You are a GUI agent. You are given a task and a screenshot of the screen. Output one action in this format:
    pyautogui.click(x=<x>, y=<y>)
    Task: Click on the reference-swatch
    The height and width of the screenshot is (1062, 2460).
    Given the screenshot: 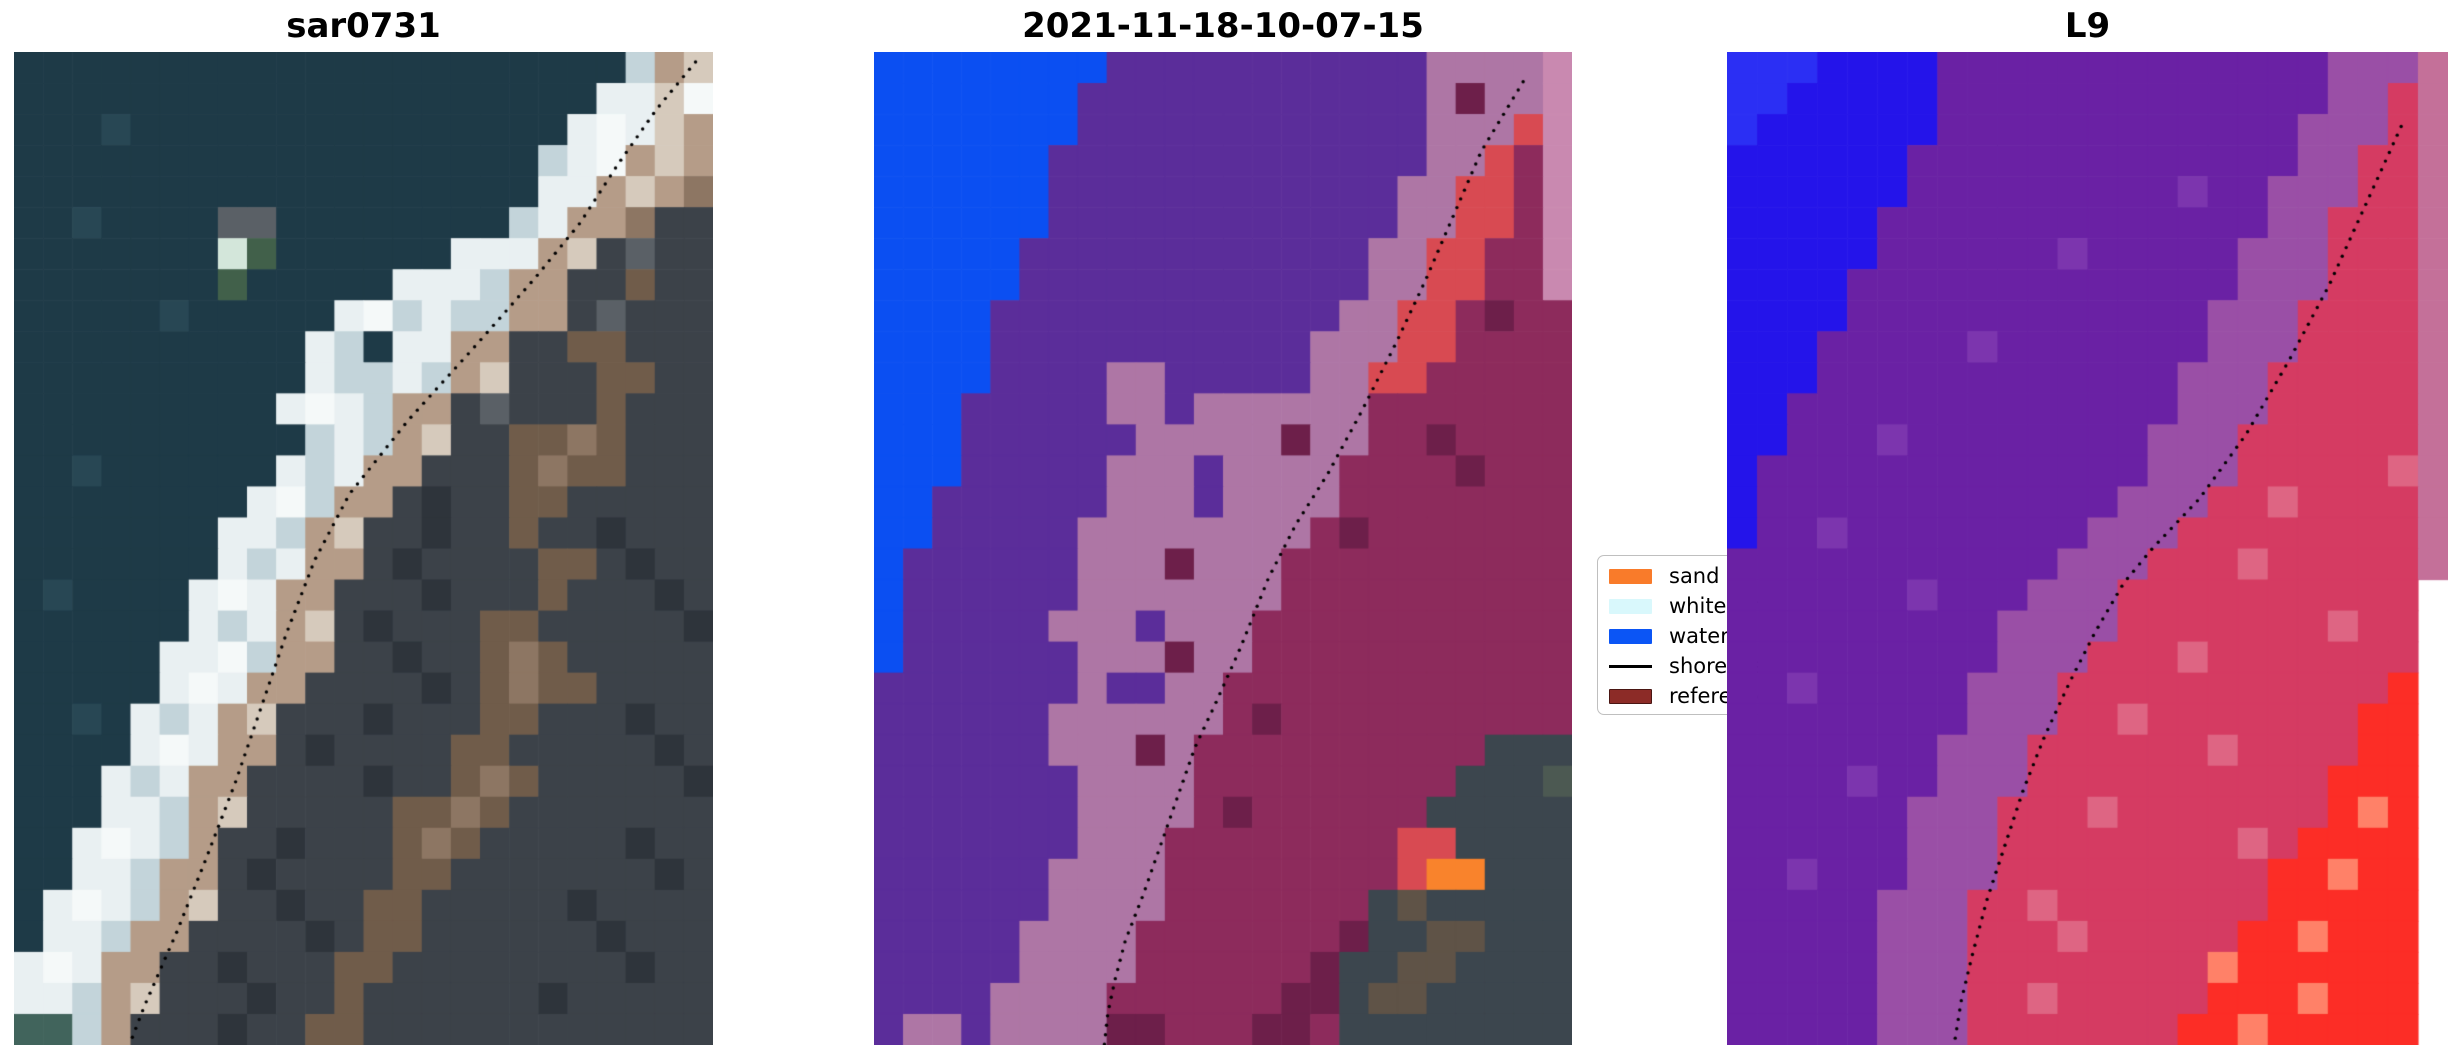 What is the action you would take?
    pyautogui.click(x=1630, y=696)
    